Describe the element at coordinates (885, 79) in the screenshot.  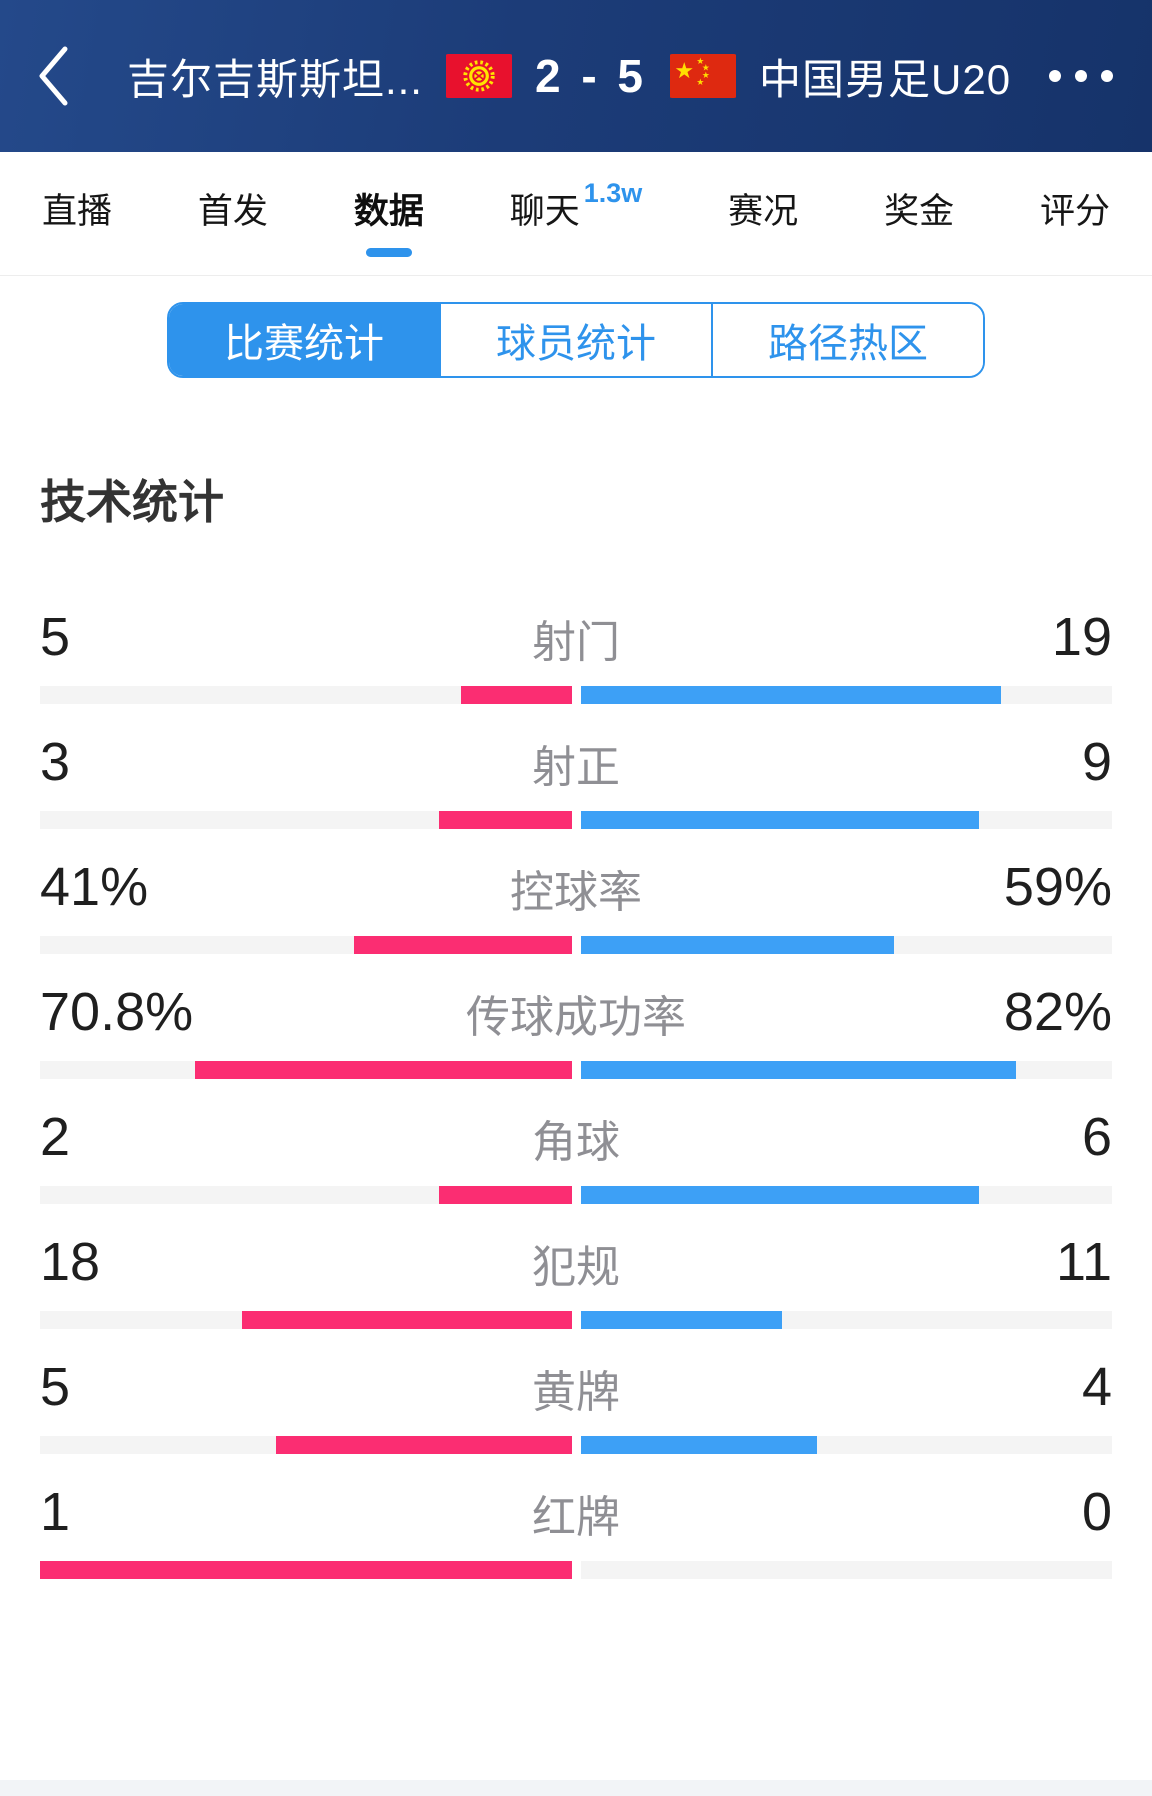
I see `away-team-name: 中国男足U20` at that location.